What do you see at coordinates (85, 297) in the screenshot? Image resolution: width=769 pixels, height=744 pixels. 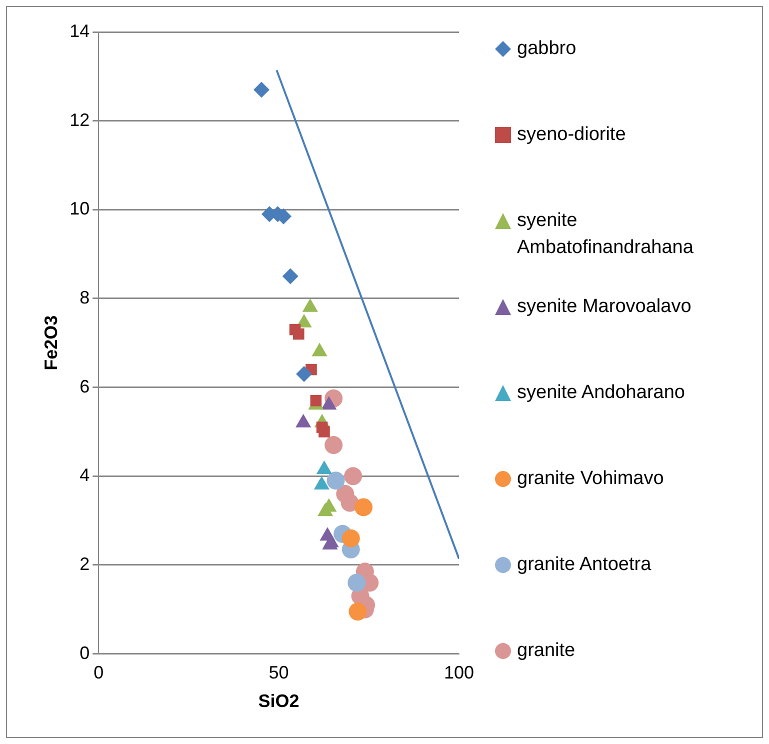 I see `y-tick-label: 8` at bounding box center [85, 297].